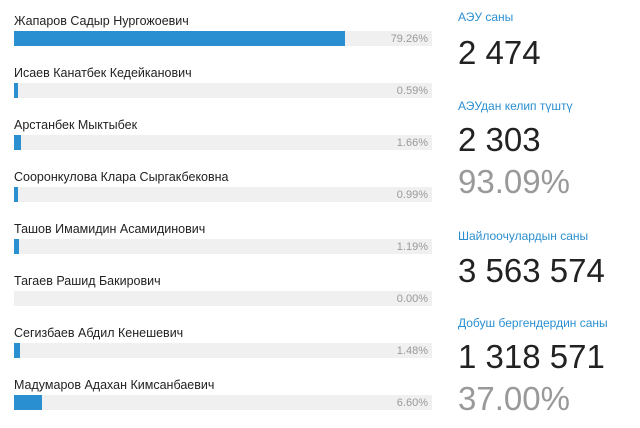  I want to click on vote-percent: 6.60%, so click(412, 403).